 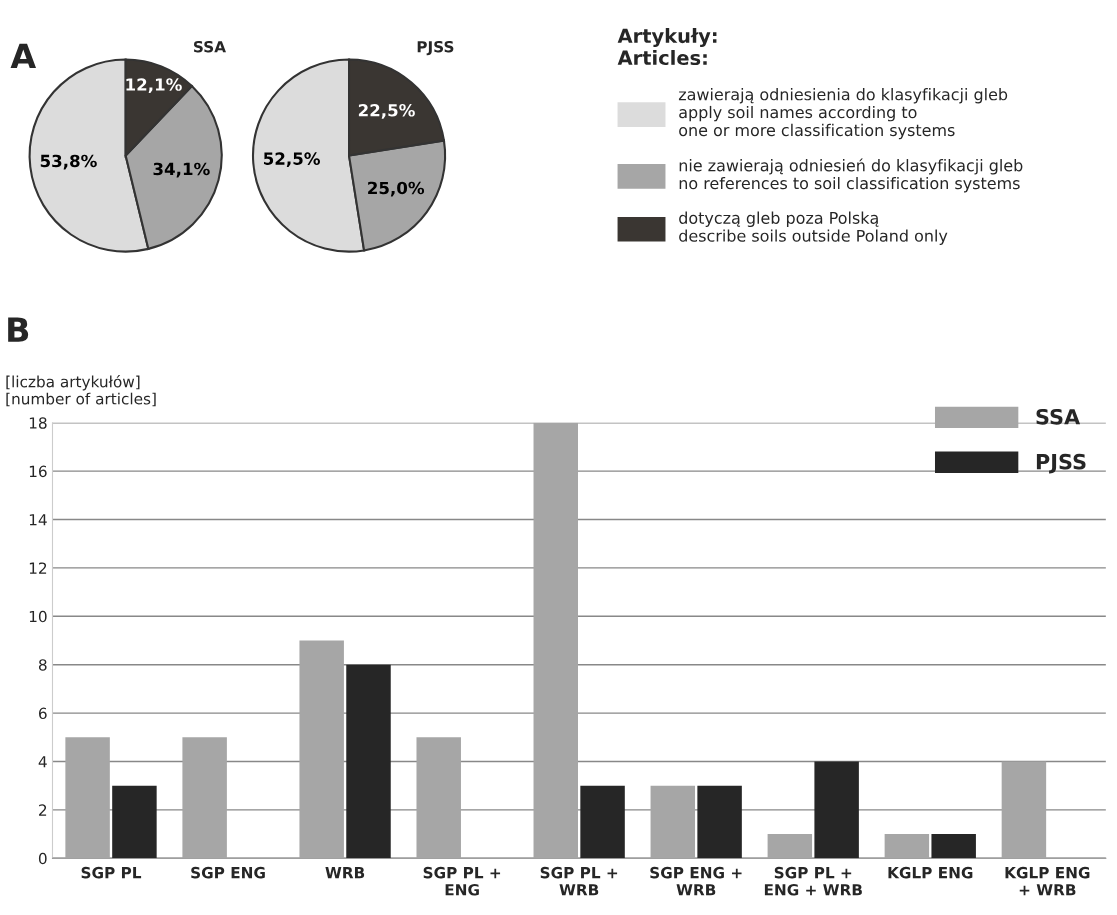 I want to click on legend-label: nie zawierają odniesień do klasyfikacji gleb no references to soil classification systems, so click(x=851, y=175).